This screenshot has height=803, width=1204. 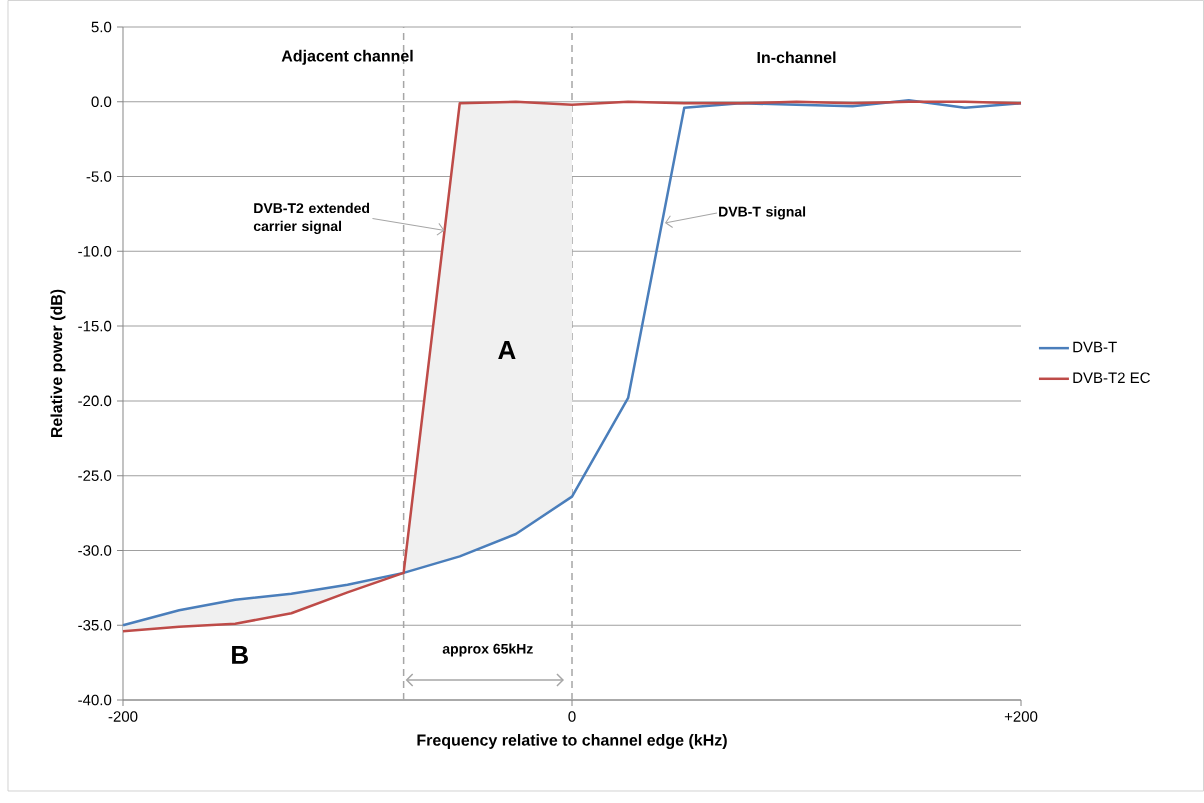 What do you see at coordinates (95, 475) in the screenshot?
I see `y-tick-label: -25.0` at bounding box center [95, 475].